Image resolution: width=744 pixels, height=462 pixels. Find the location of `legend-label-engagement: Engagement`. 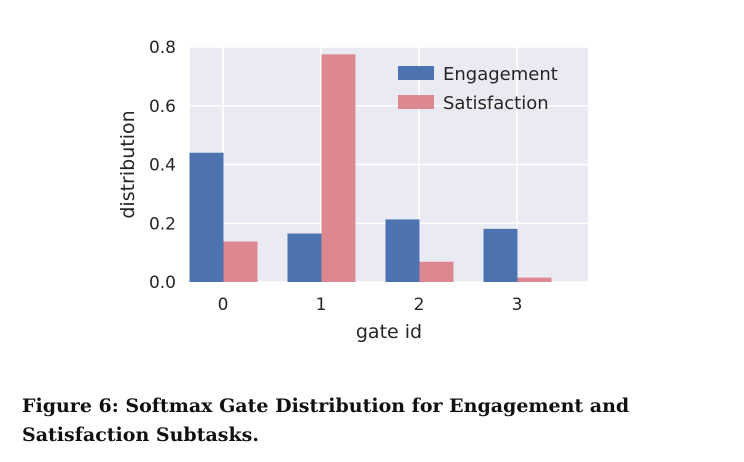

legend-label-engagement: Engagement is located at coordinates (500, 74).